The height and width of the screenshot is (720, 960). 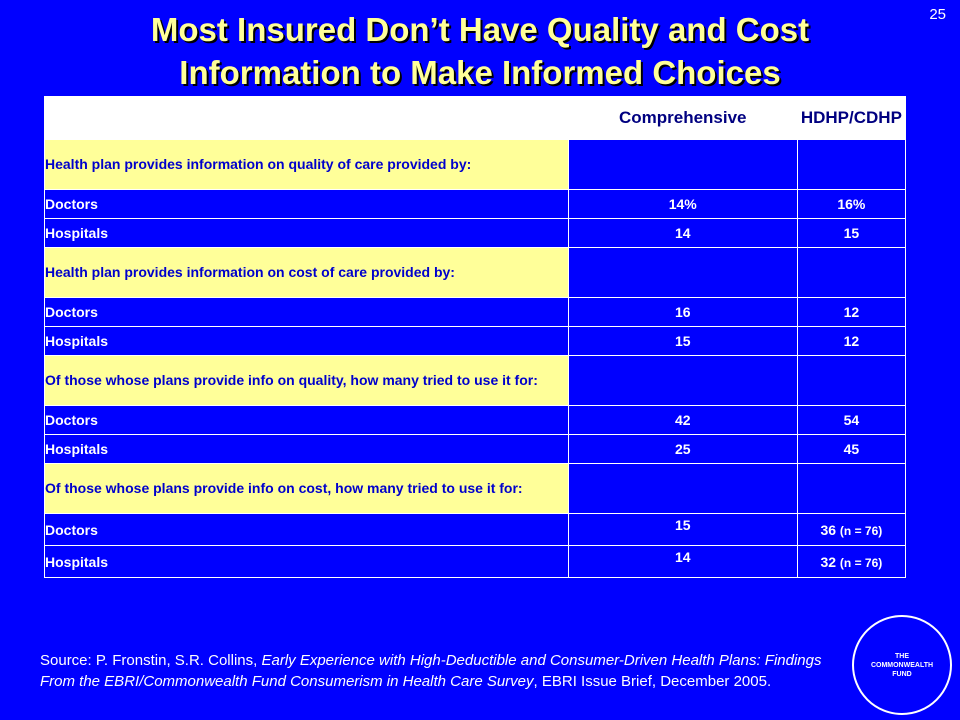 What do you see at coordinates (937, 14) in the screenshot?
I see `slide-number: 25` at bounding box center [937, 14].